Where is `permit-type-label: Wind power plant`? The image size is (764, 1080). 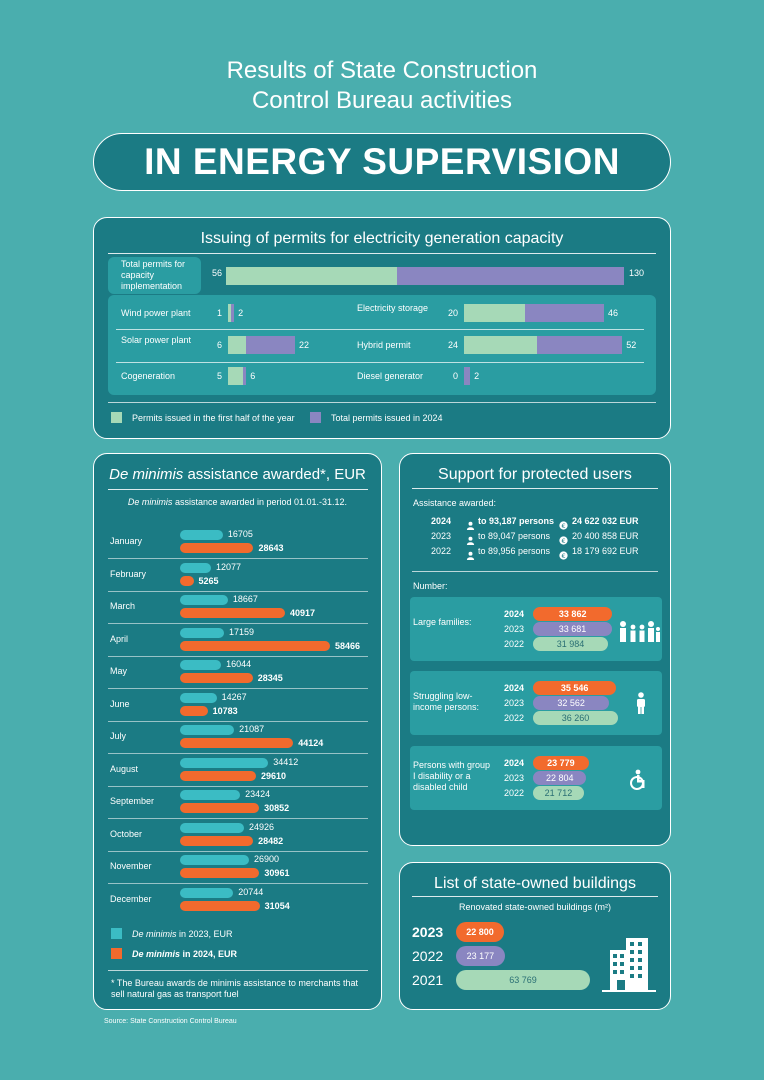 permit-type-label: Wind power plant is located at coordinates (156, 313).